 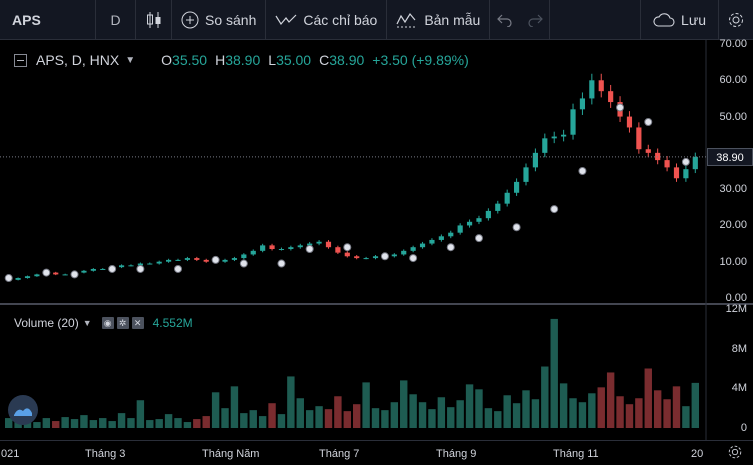 I want to click on logo-icon, so click(x=23, y=410).